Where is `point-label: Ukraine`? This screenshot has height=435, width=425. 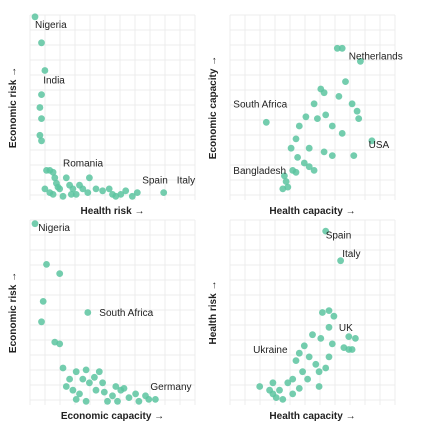 point-label: Ukraine is located at coordinates (270, 350).